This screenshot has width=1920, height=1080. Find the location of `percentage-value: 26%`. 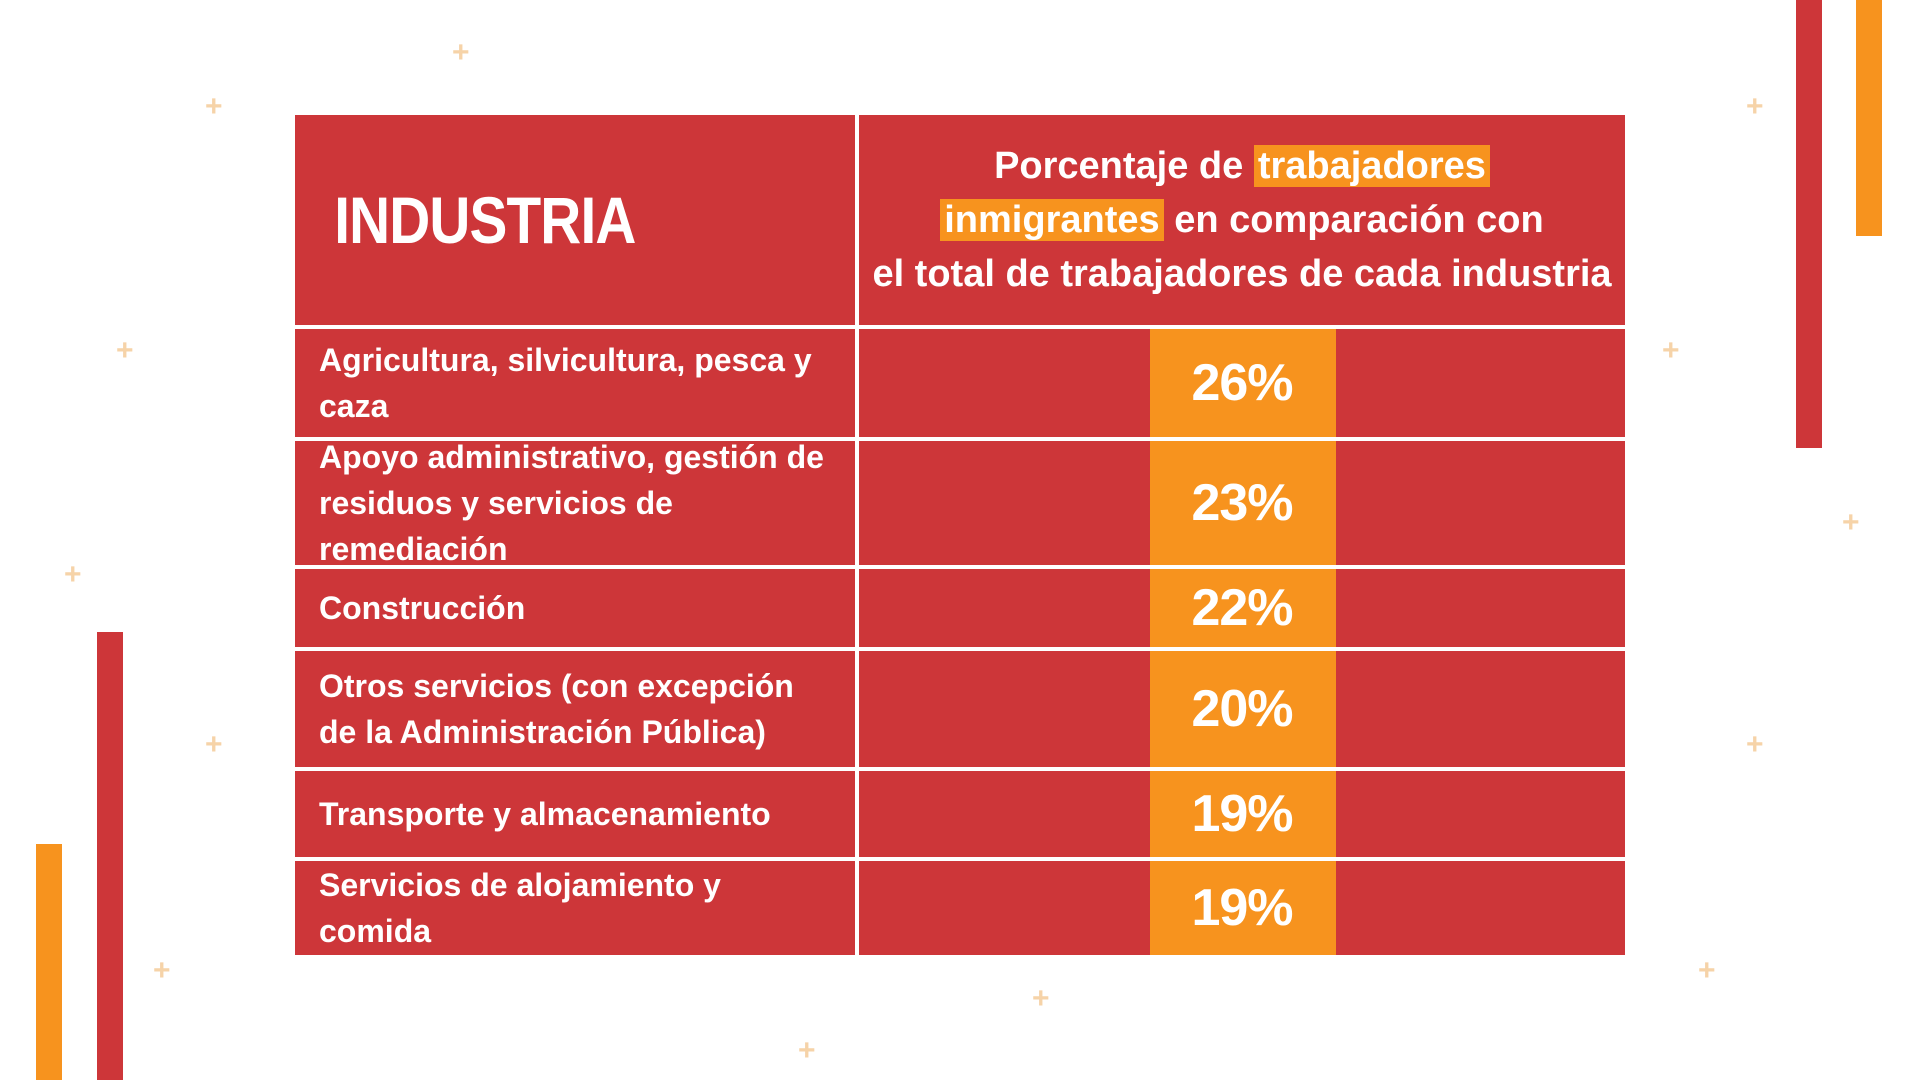

percentage-value: 26% is located at coordinates (1242, 383).